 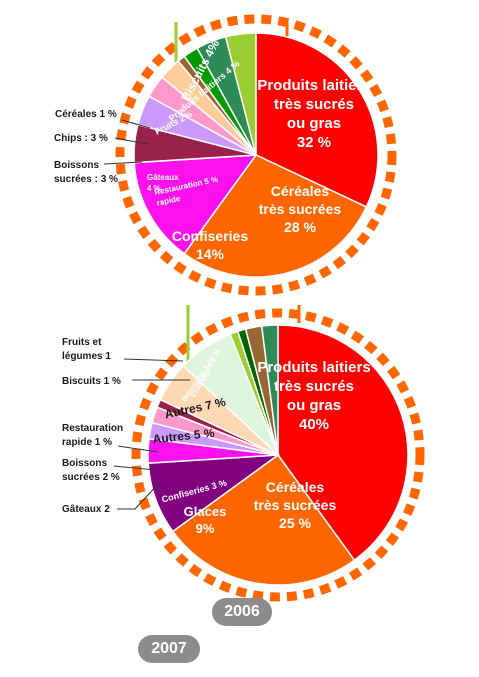 I want to click on data-label-autres-5: Autres 5 %, so click(x=183, y=436).